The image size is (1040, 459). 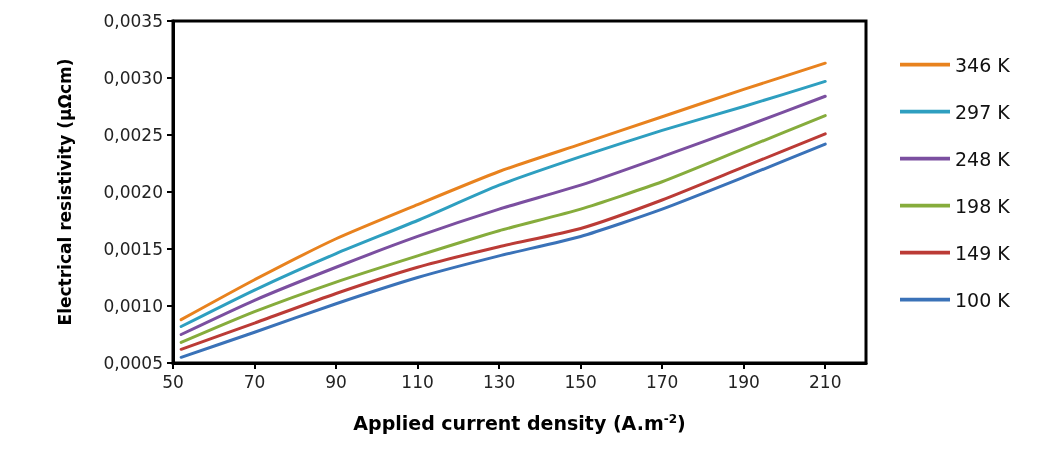 What do you see at coordinates (983, 64) in the screenshot?
I see `legend-label: 346 K` at bounding box center [983, 64].